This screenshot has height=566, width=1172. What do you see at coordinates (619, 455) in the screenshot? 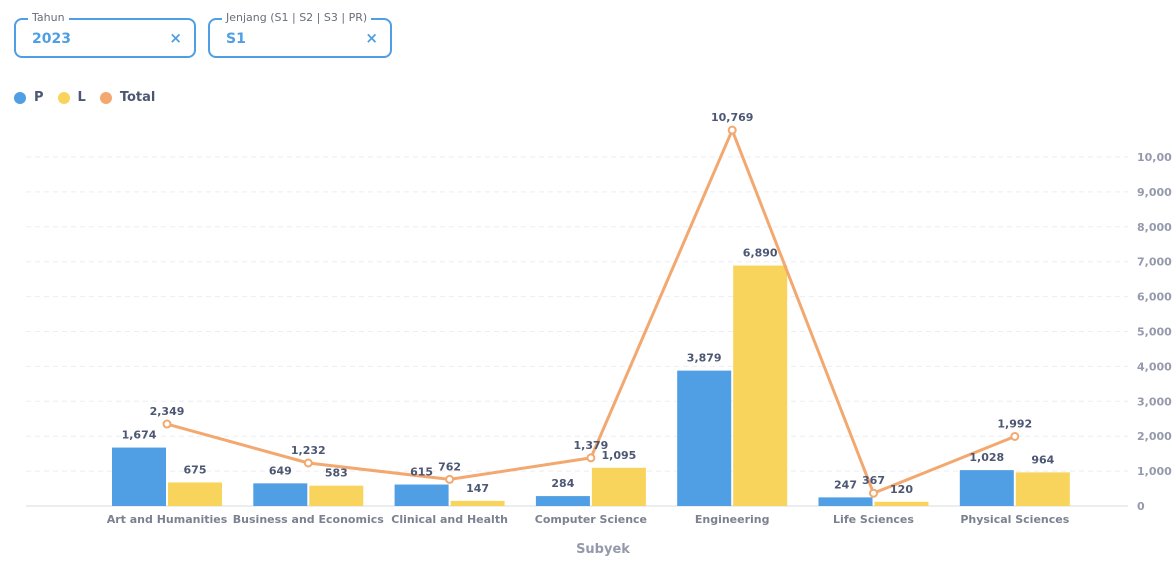
I see `data-label-l: 1,095` at bounding box center [619, 455].